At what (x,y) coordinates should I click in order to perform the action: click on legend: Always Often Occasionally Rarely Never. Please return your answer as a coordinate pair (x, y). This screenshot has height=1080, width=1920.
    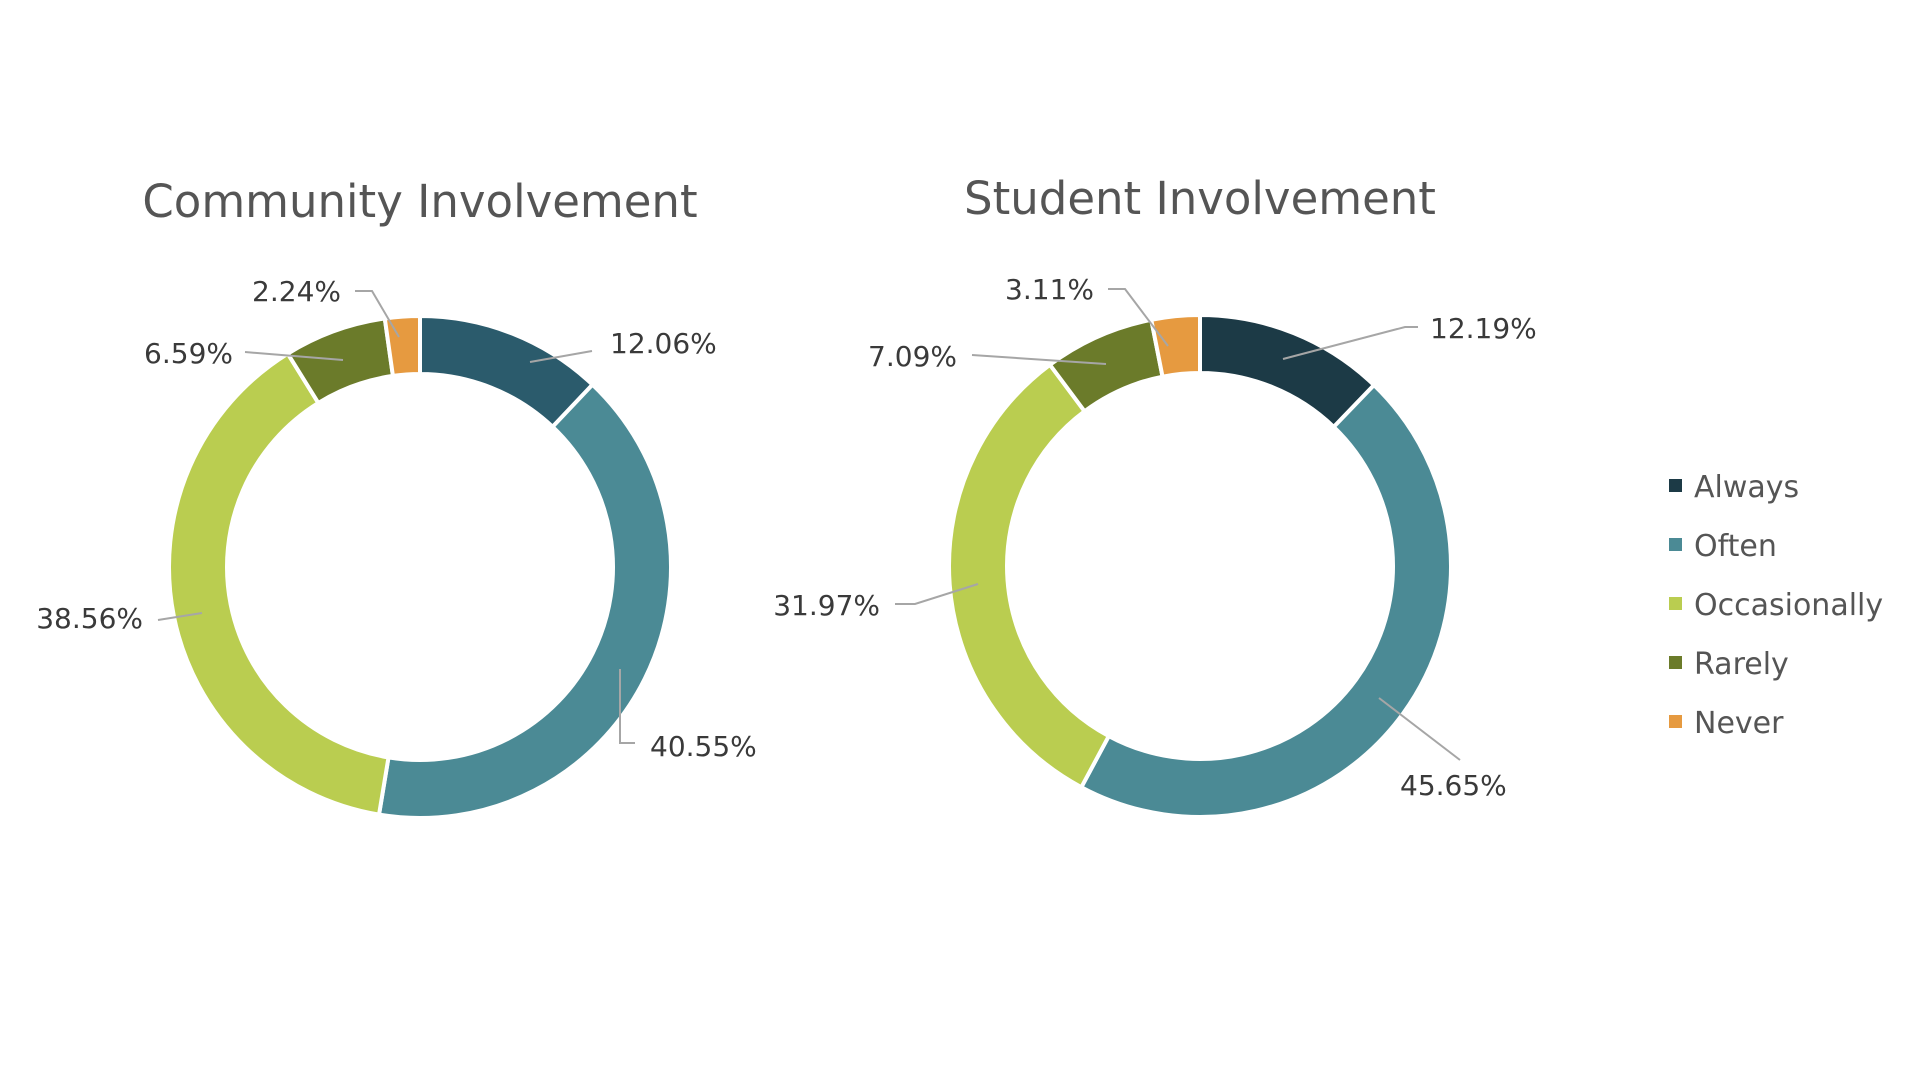
    Looking at the image, I should click on (1776, 605).